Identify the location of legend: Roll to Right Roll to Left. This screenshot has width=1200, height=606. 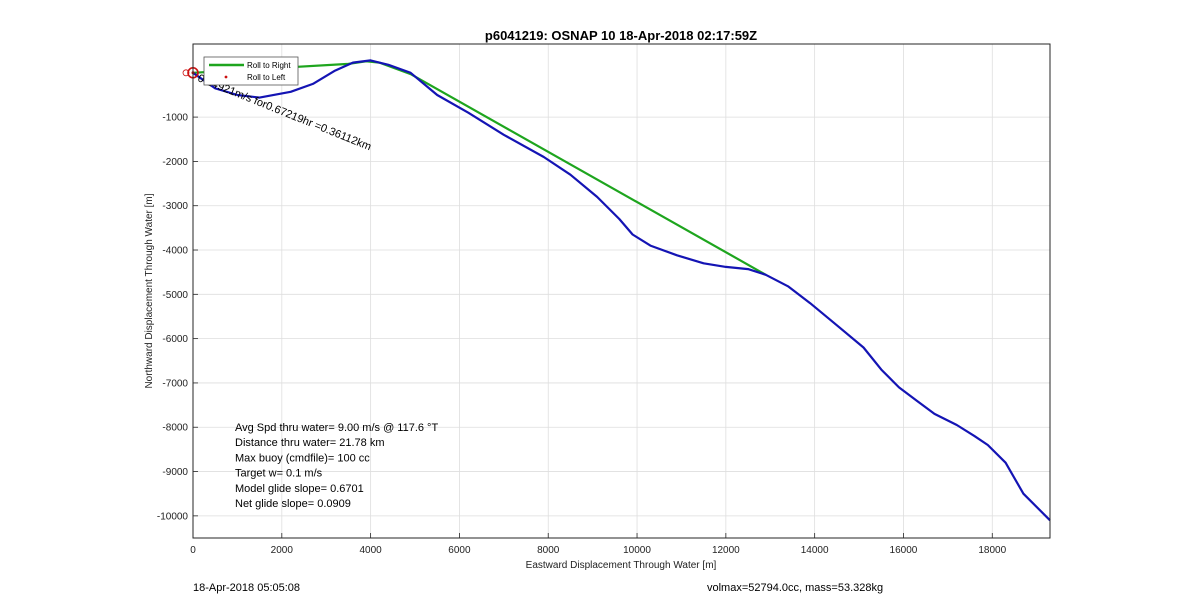
(251, 71).